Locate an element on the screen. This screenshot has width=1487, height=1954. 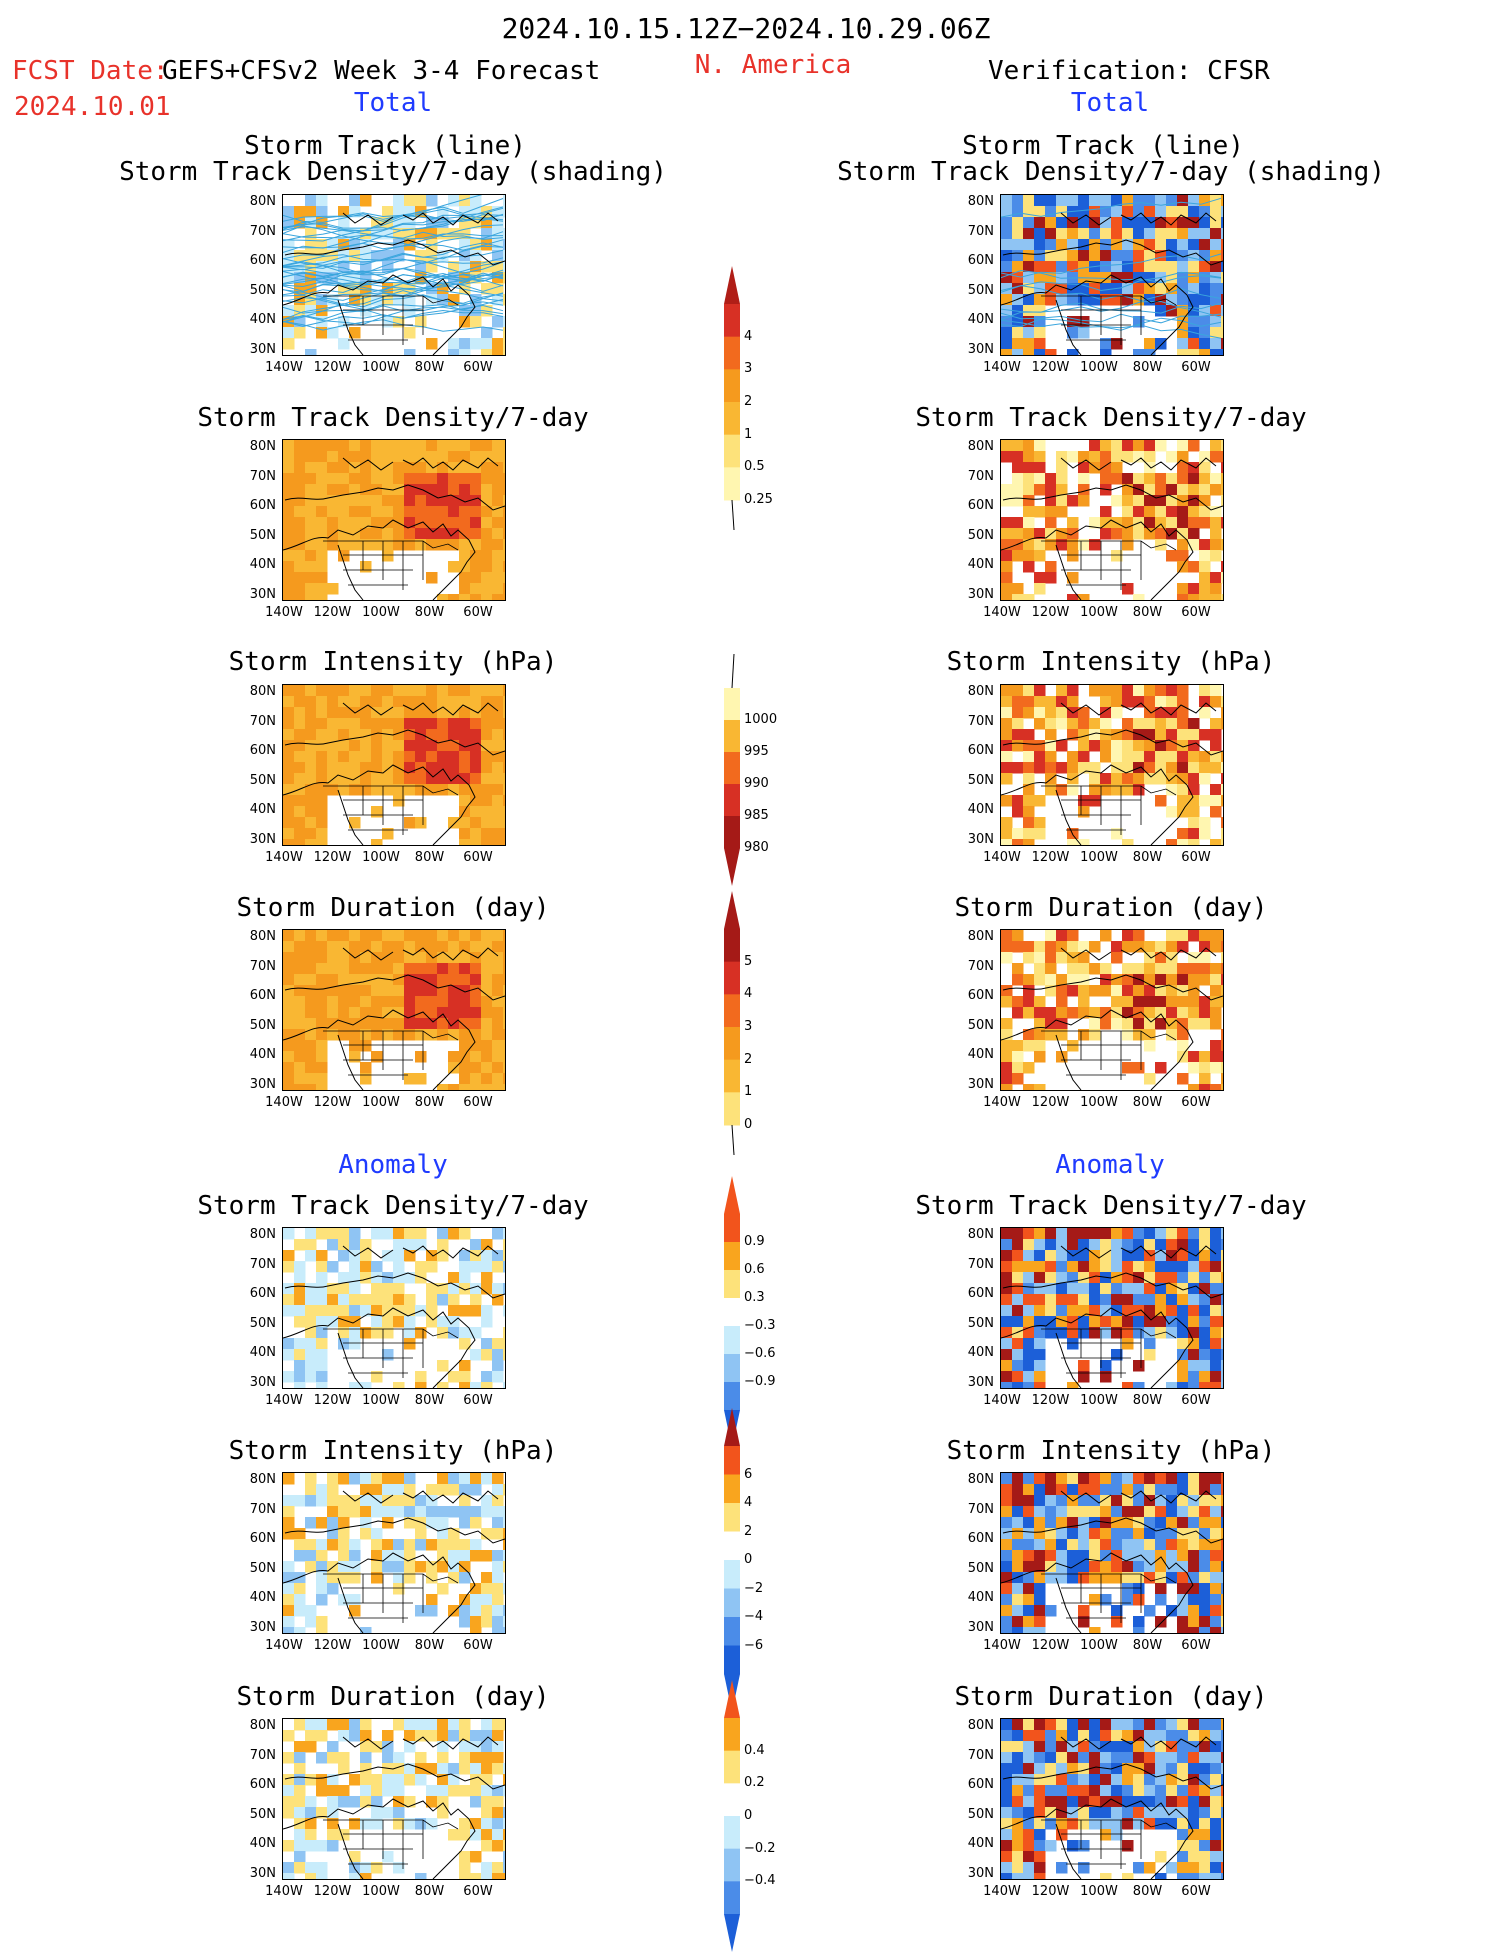
right-map-0-ylabel: 40N is located at coordinates (980, 319).